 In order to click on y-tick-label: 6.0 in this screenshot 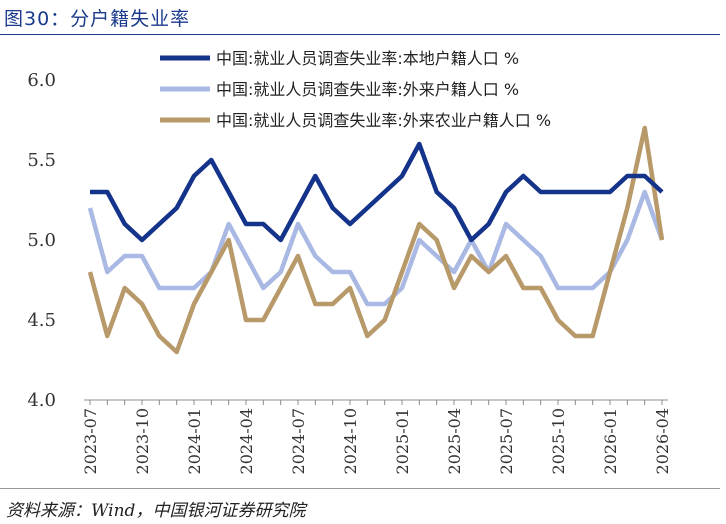, I will do `click(41, 80)`.